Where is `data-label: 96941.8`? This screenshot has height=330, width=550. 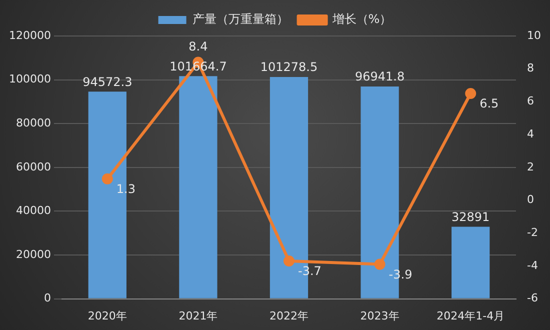
data-label: 96941.8 is located at coordinates (379, 77).